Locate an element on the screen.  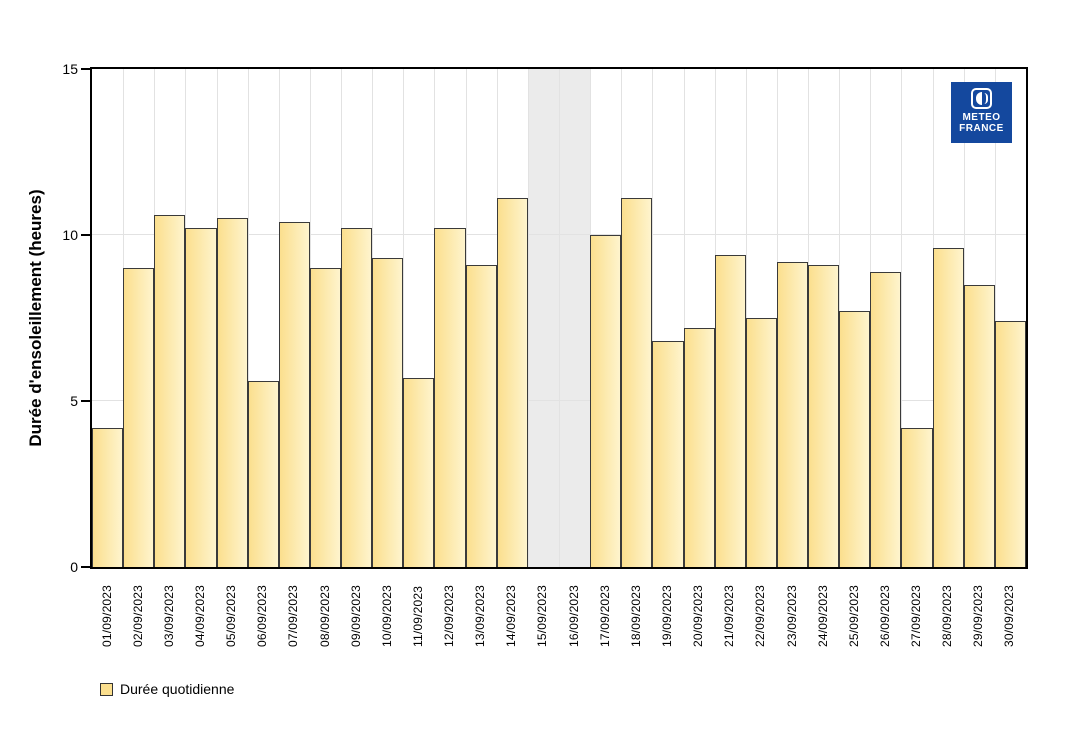
y-tick-label-5: 5 is located at coordinates (74, 401).